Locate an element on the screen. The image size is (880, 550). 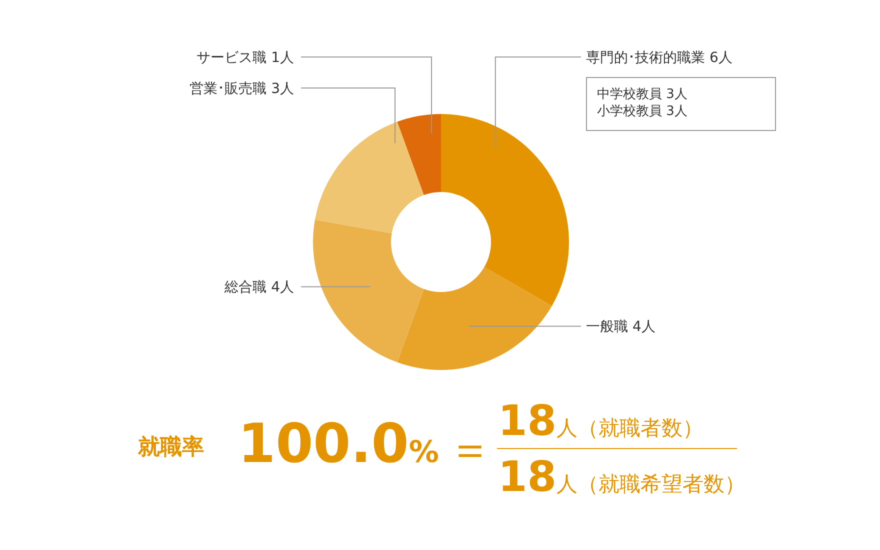
note-box: 中学校教員 3人 小学校教員 3人 is located at coordinates (681, 104).